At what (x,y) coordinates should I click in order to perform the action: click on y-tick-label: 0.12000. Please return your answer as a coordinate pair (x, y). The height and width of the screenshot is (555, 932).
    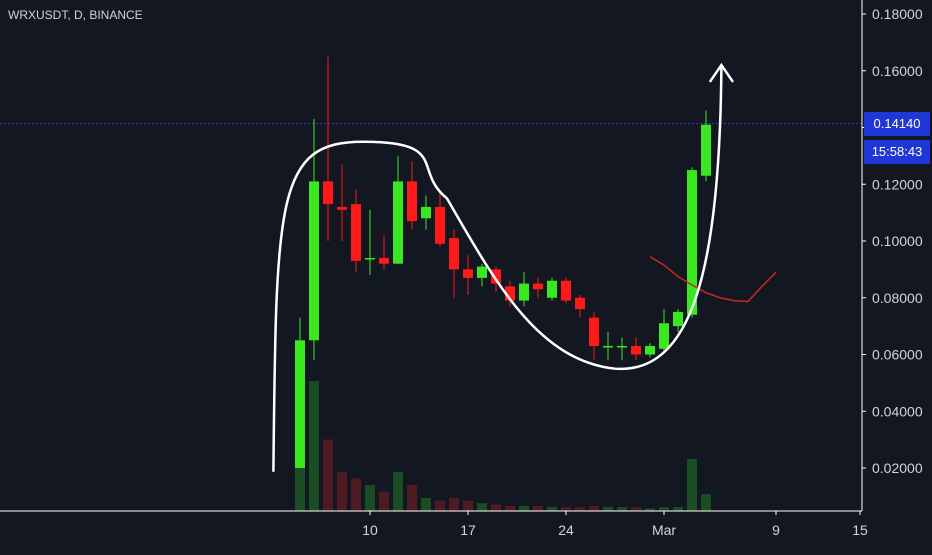
    Looking at the image, I should click on (897, 184).